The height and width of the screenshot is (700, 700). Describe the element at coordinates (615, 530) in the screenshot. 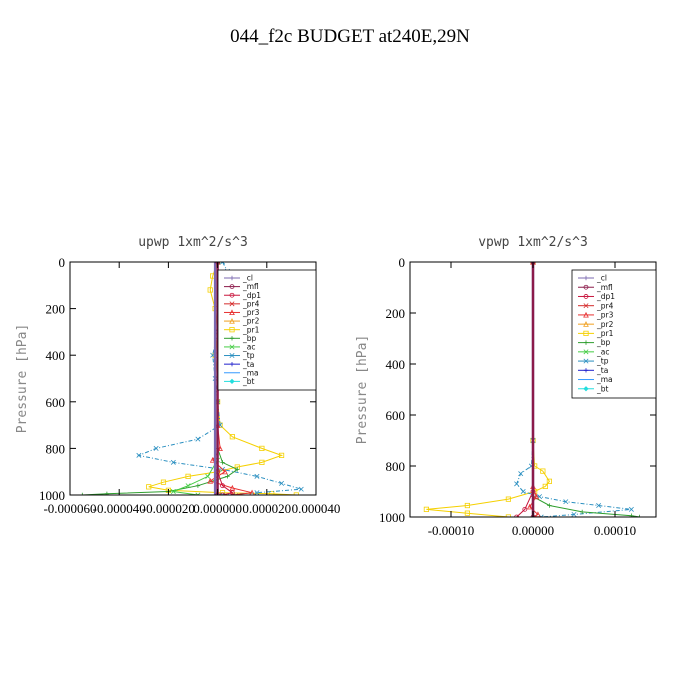

I see `x-tick-label: 0.00010` at that location.